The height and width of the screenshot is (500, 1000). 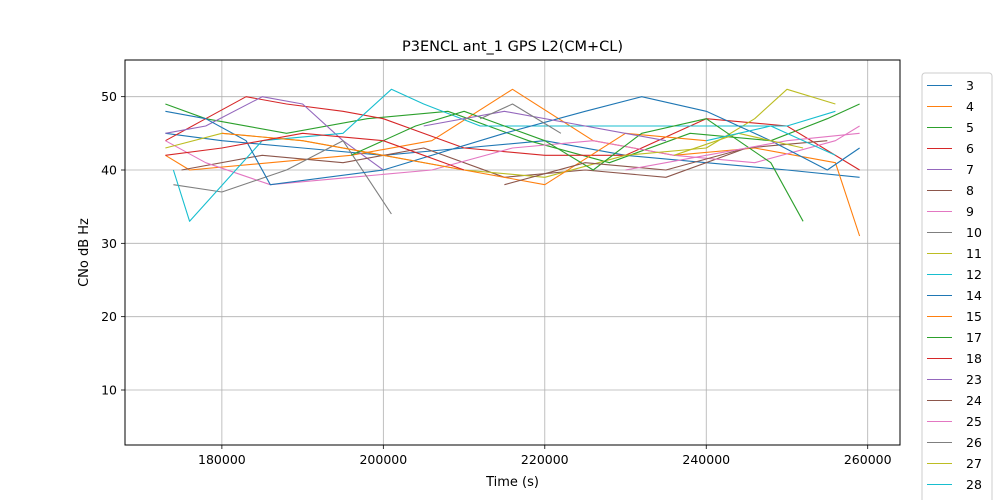 I want to click on legend-label: 7, so click(x=970, y=169).